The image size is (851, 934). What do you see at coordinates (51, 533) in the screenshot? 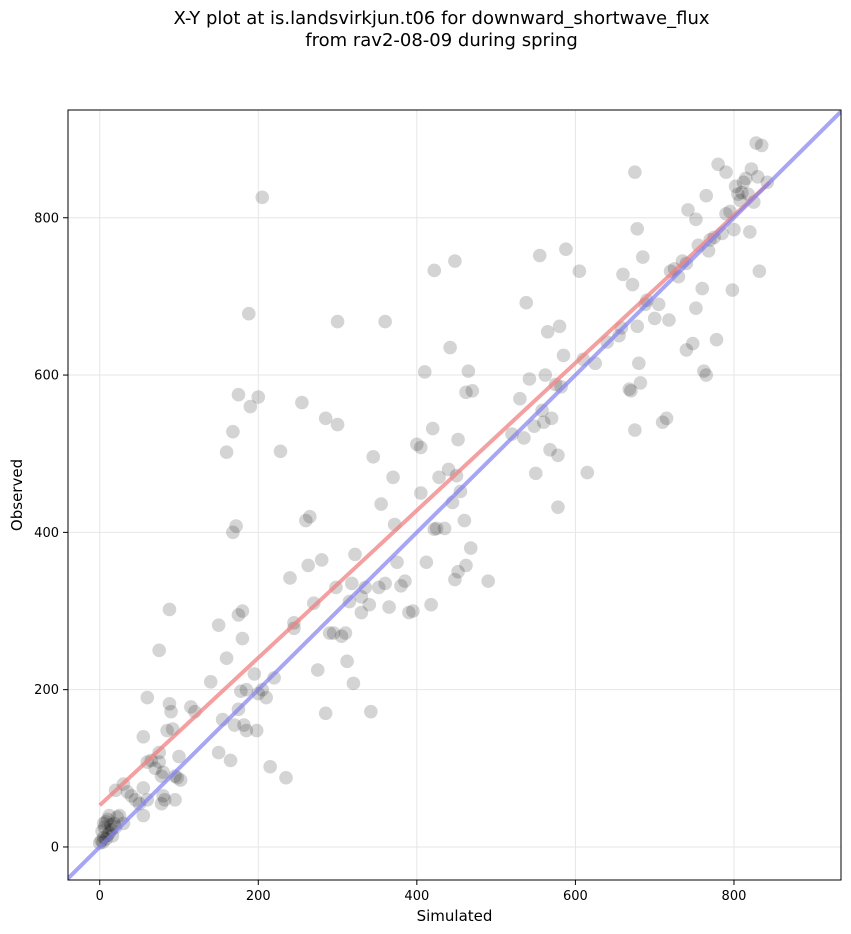
I see `y-axis-ticks: 0 200 400 600 800` at bounding box center [51, 533].